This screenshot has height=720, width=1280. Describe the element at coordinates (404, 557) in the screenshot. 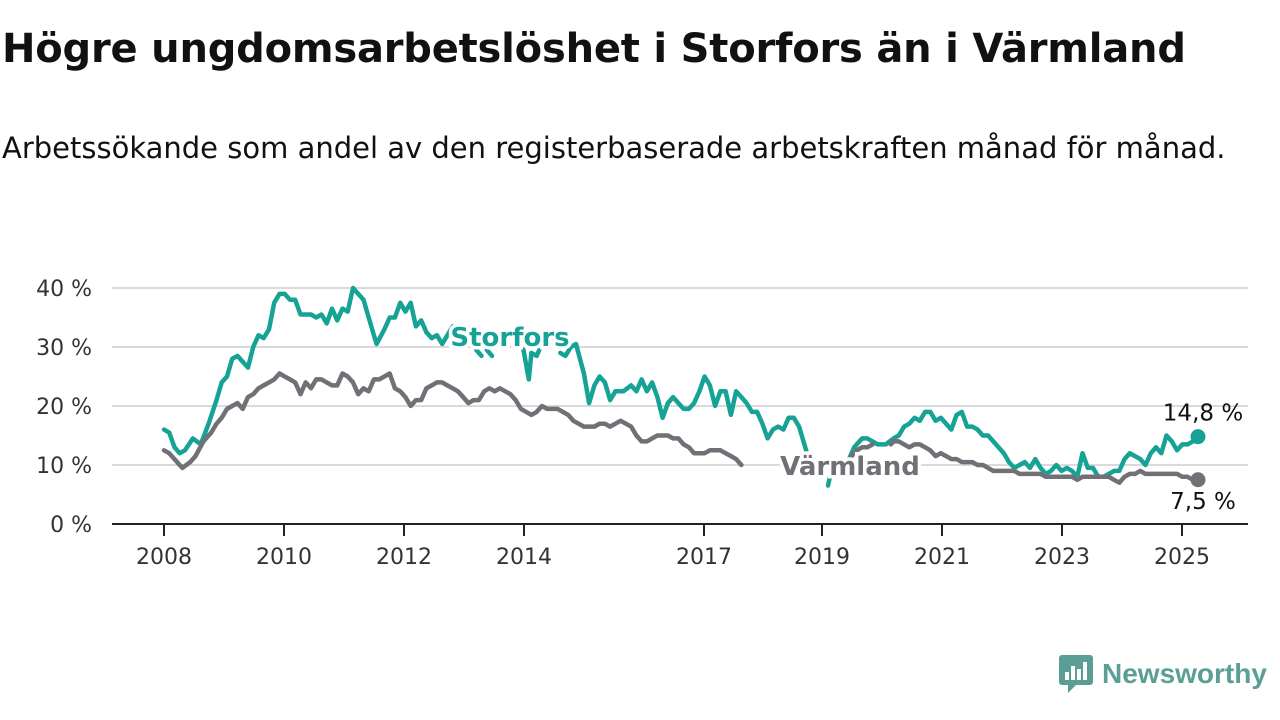

I see `x-tick-label: 2012` at that location.